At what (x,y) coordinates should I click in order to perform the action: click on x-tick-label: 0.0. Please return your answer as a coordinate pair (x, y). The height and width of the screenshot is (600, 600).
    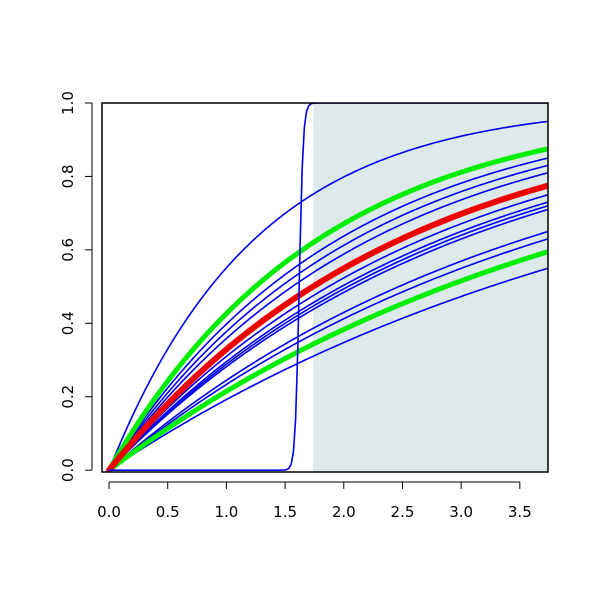
    Looking at the image, I should click on (109, 512).